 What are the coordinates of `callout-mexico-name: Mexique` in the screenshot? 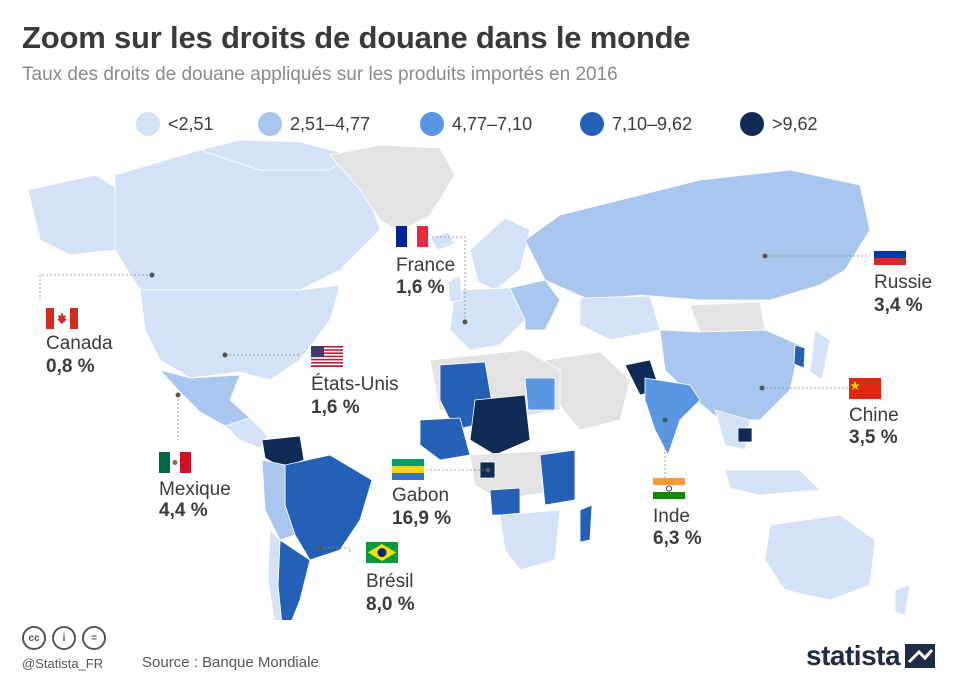 It's located at (195, 489).